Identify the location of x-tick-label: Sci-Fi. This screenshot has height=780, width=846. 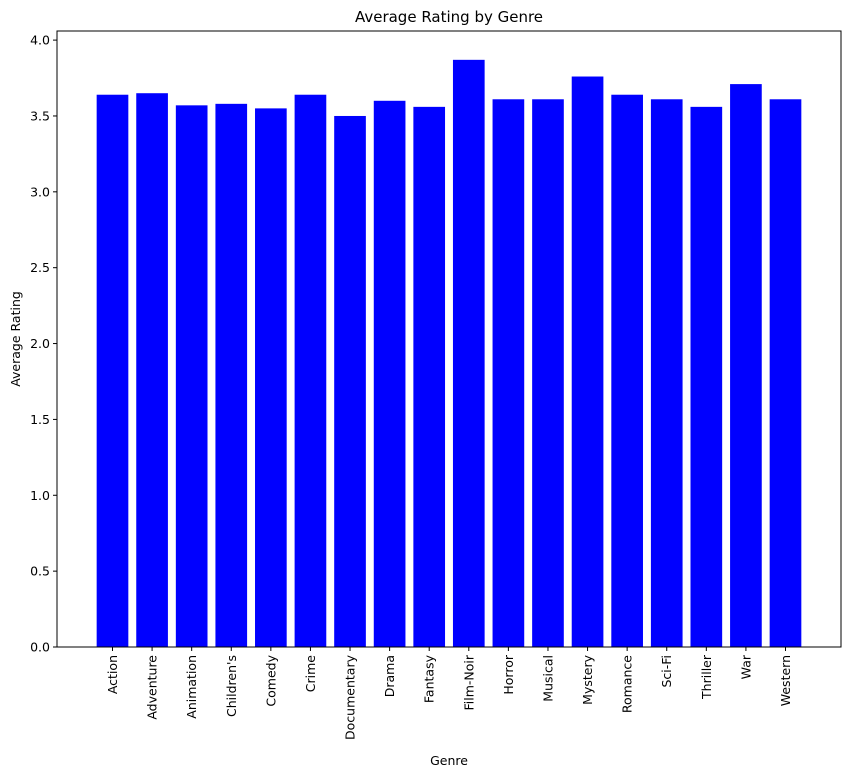
(666, 671).